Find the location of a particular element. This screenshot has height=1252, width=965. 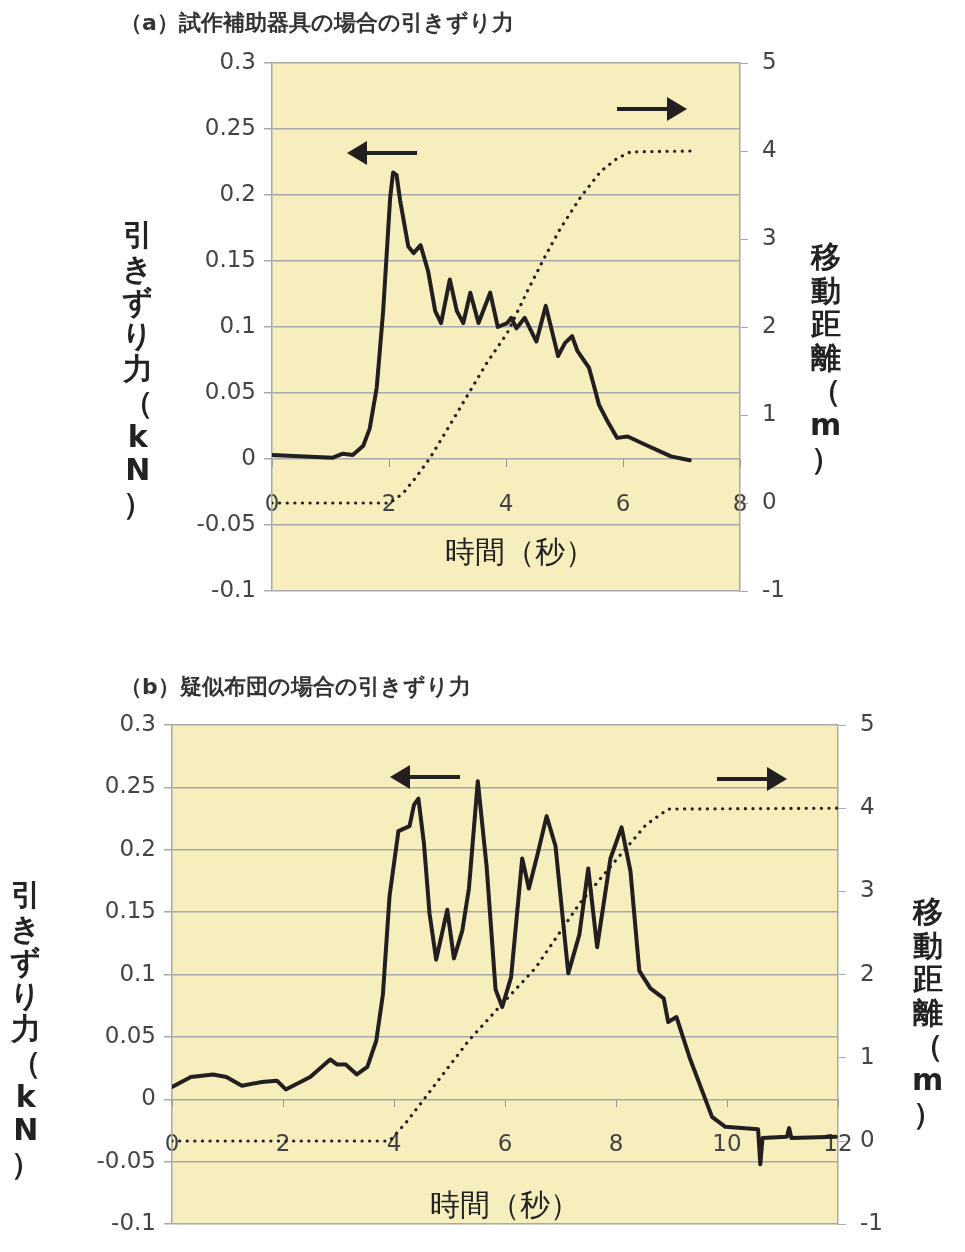

x-tick-label: 2 is located at coordinates (389, 502).